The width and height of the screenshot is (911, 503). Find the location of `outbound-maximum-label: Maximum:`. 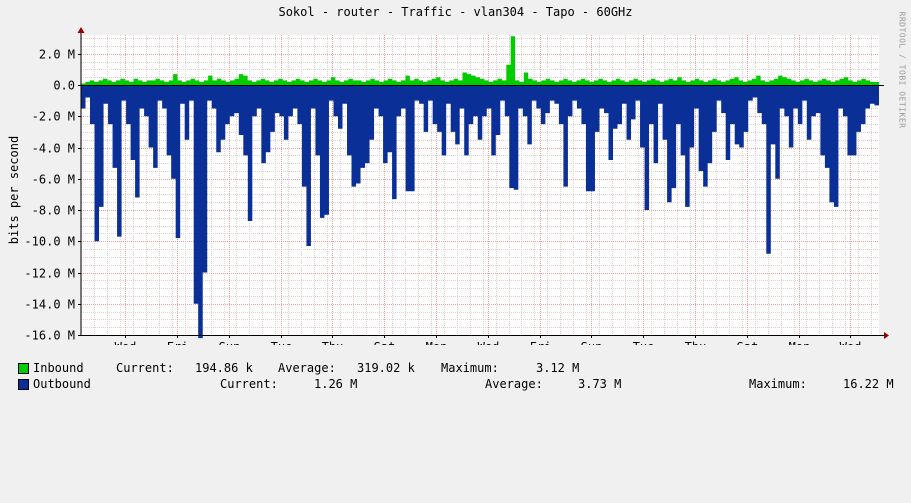

outbound-maximum-label: Maximum: is located at coordinates (778, 384).